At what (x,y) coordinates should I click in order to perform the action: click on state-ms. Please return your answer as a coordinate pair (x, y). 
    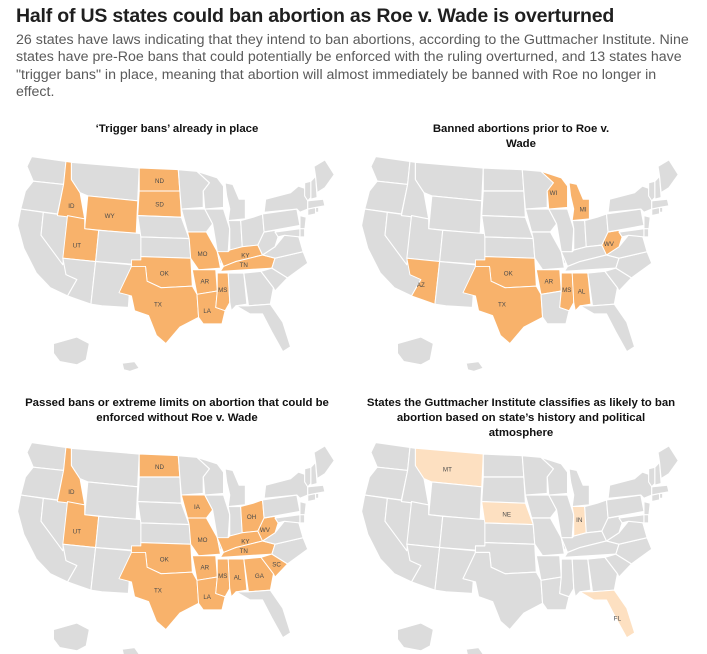
    Looking at the image, I should click on (567, 578).